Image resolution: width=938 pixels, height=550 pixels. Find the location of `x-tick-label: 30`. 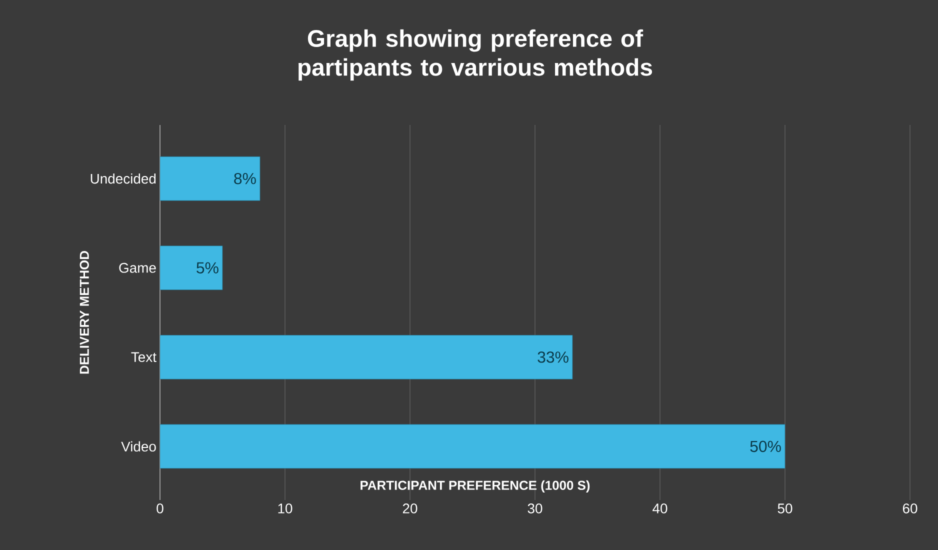

x-tick-label: 30 is located at coordinates (535, 509).